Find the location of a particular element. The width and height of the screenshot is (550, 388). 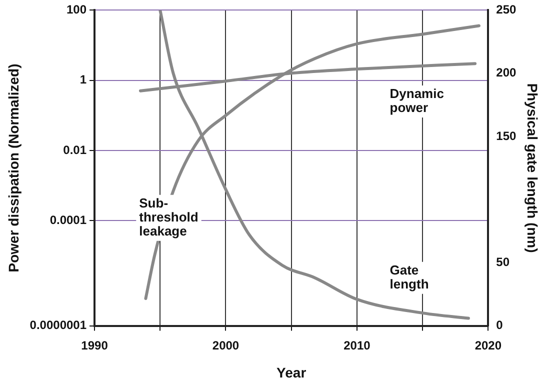

x-tick-label: 1990 is located at coordinates (94, 345).